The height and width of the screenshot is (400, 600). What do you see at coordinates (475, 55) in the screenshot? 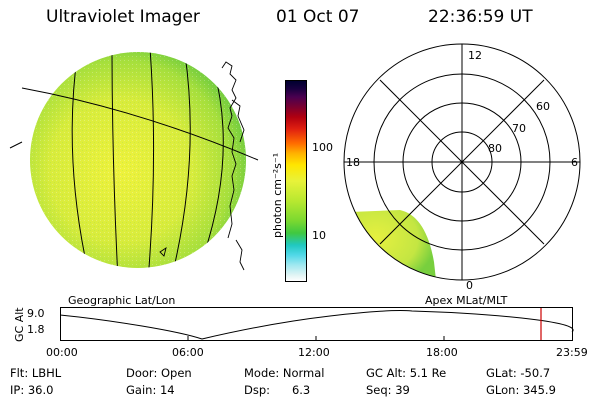
I see `mlt-label-12: 12` at bounding box center [475, 55].